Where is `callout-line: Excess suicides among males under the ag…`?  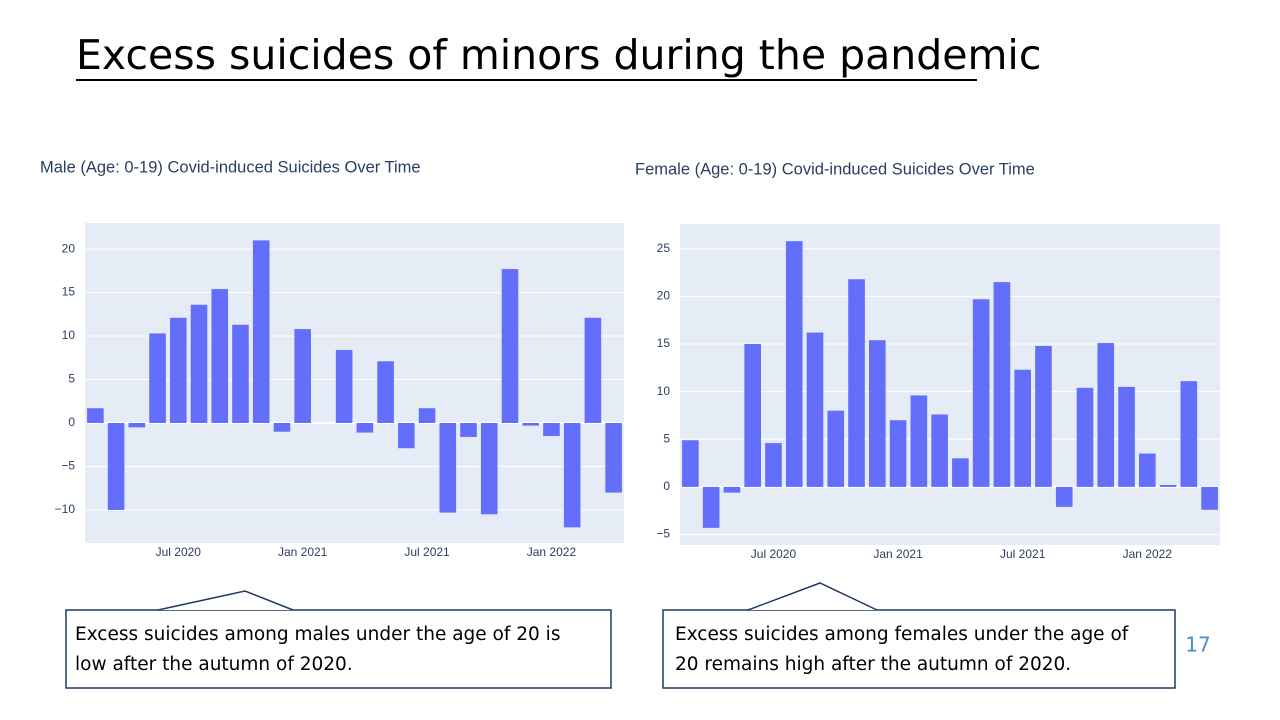 callout-line: Excess suicides among males under the ag… is located at coordinates (318, 634).